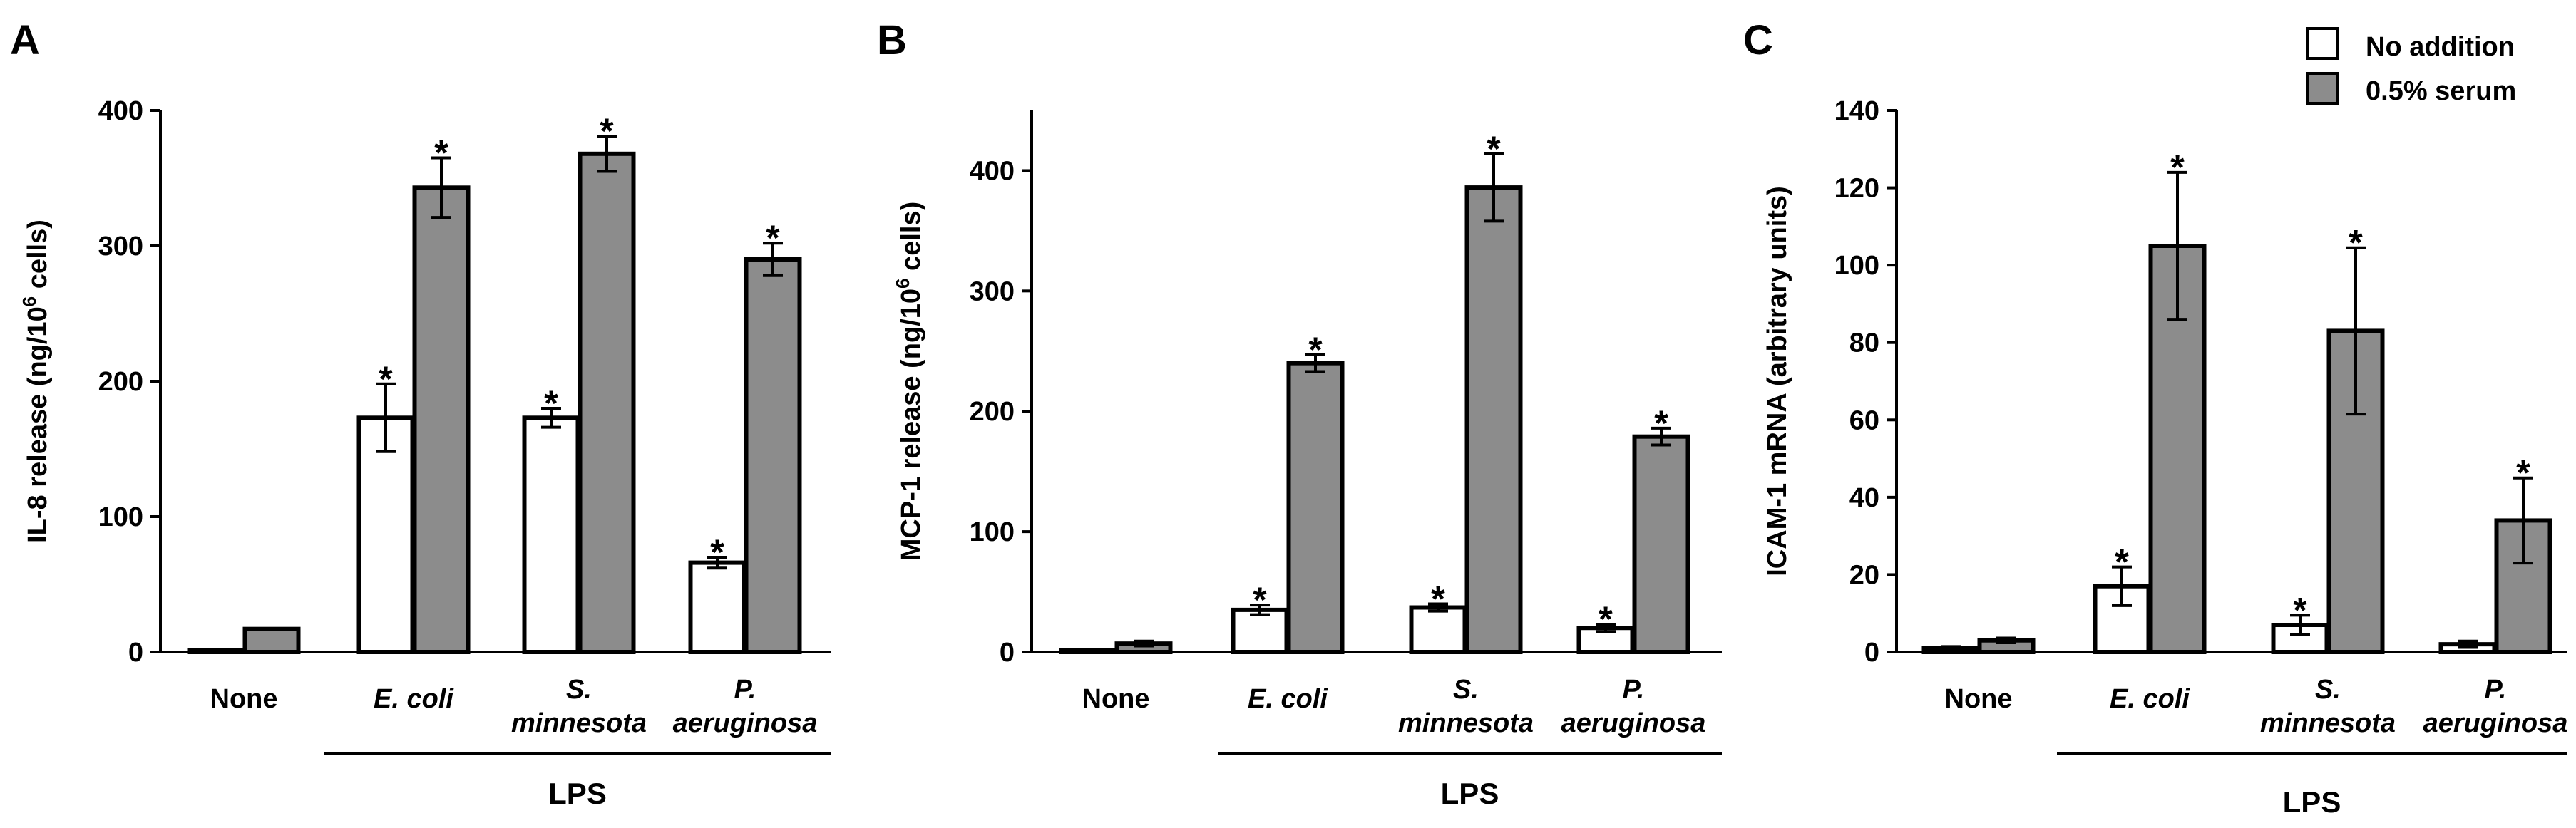 The height and width of the screenshot is (828, 2576). I want to click on panel-c-category-label: P., so click(2495, 690).